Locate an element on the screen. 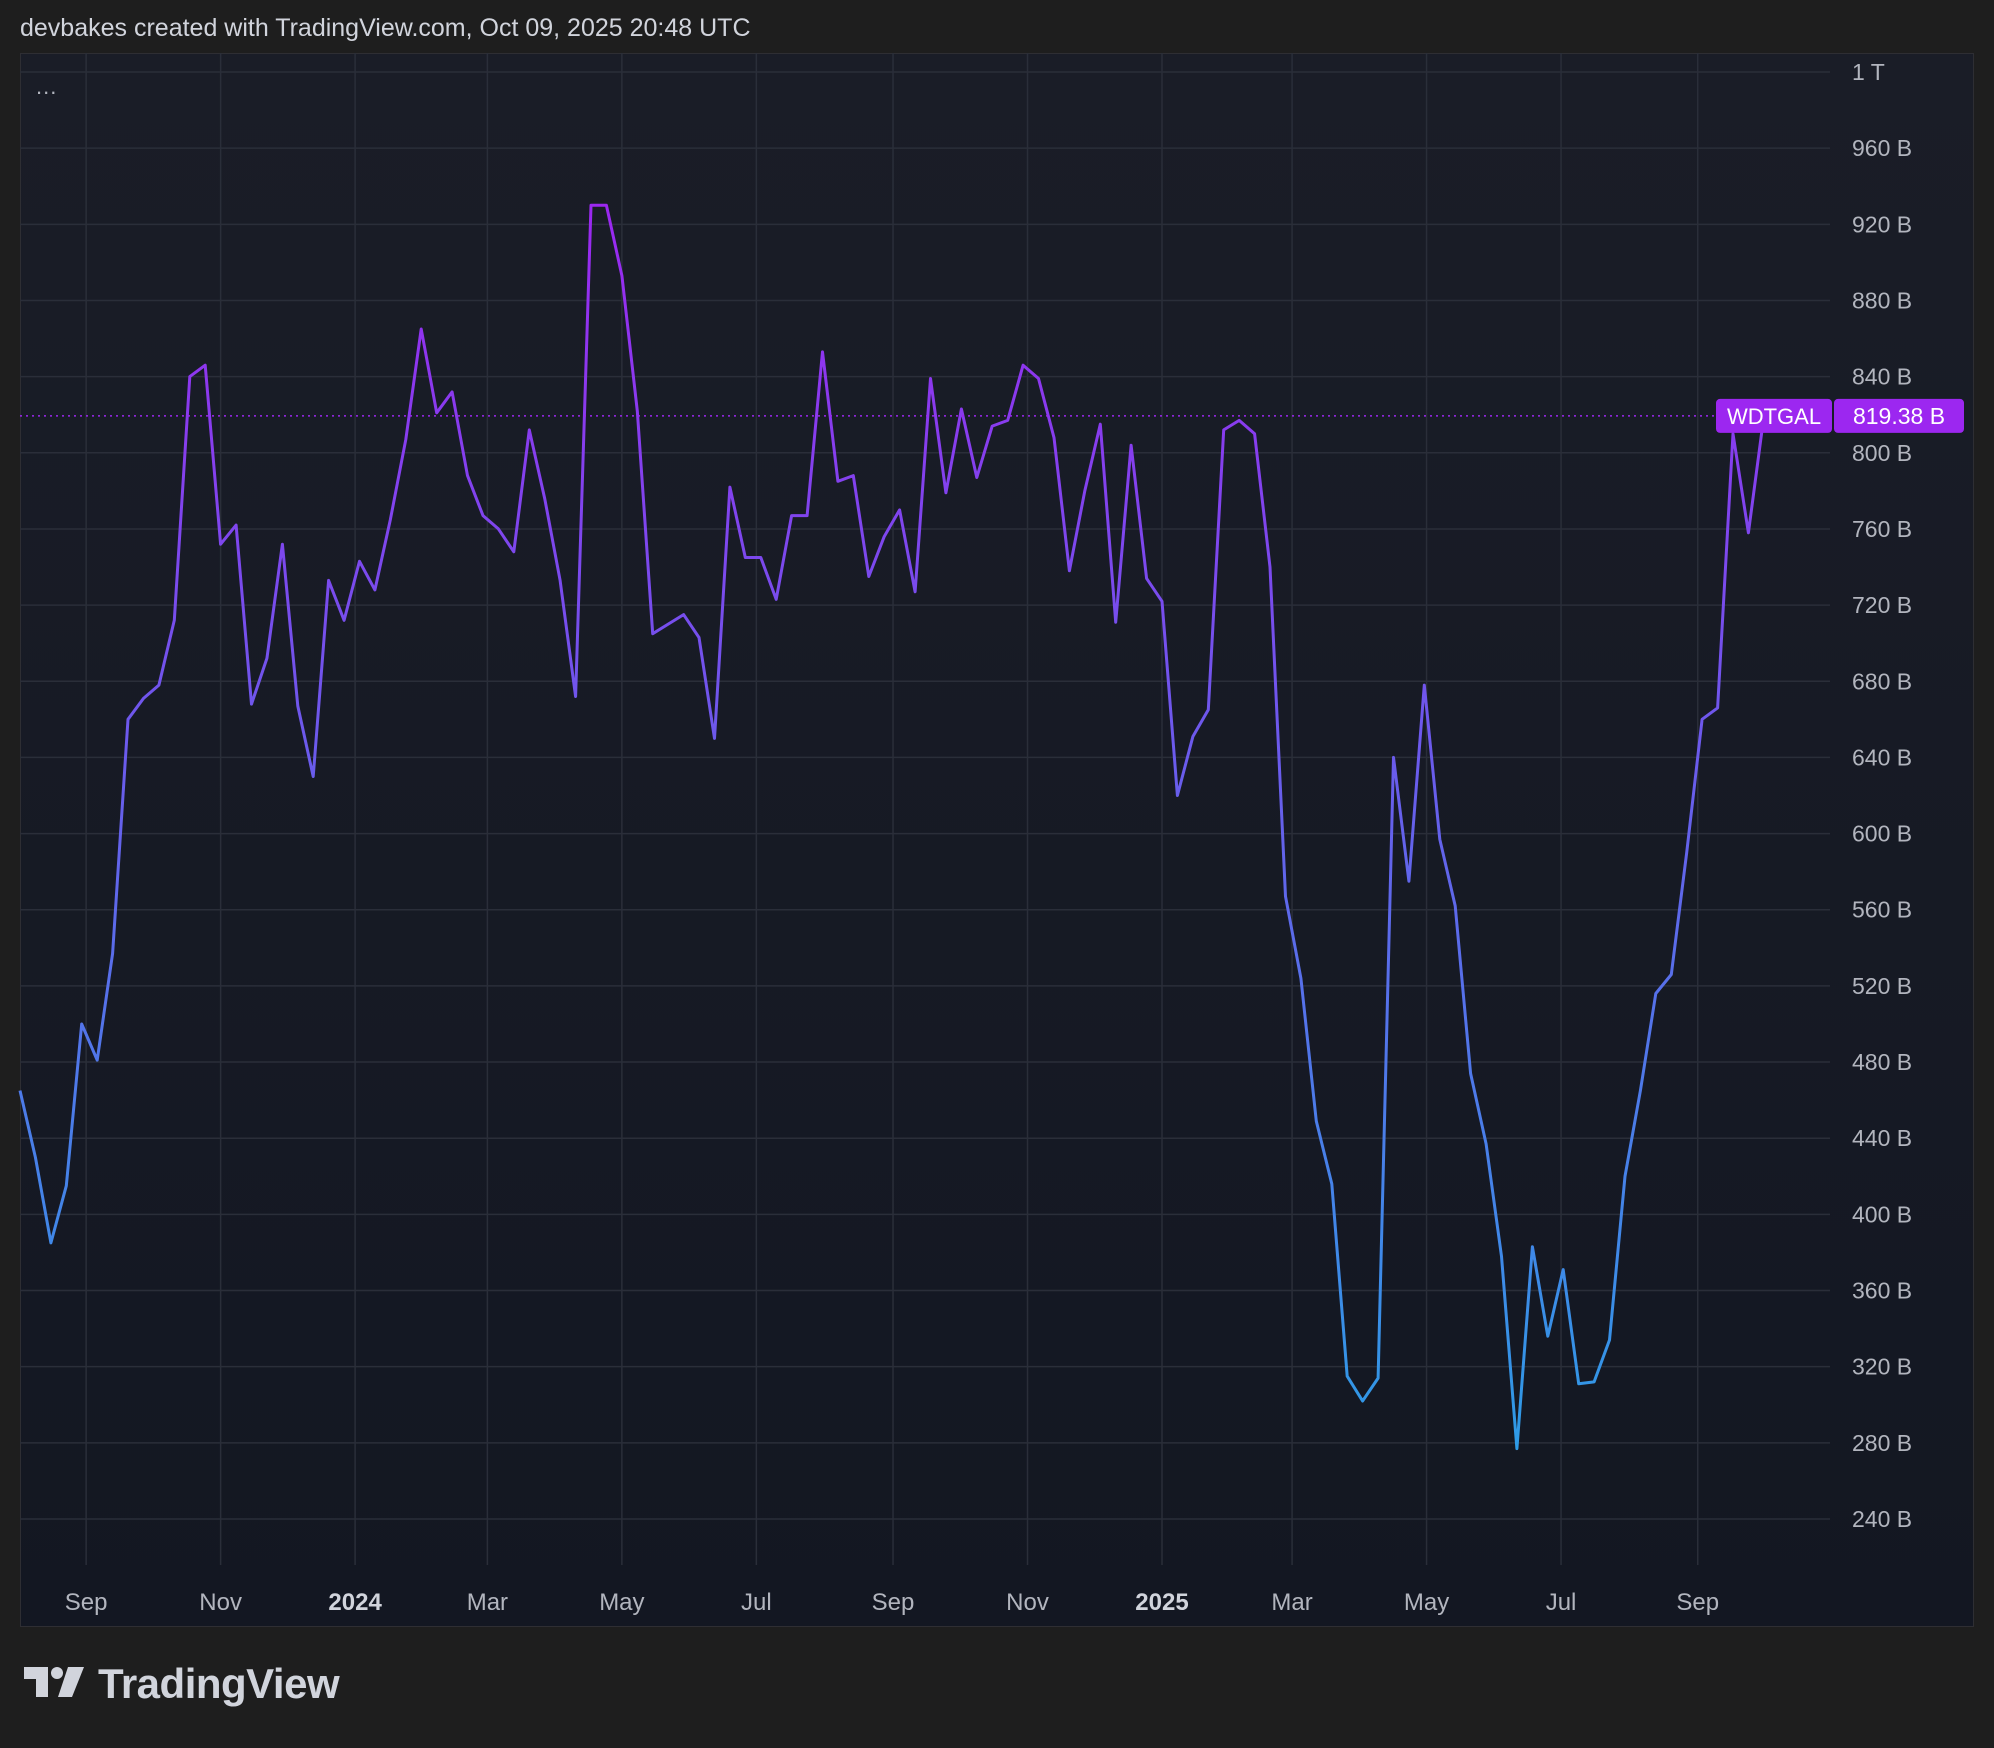 Image resolution: width=1994 pixels, height=1748 pixels. last-value-badge is located at coordinates (1899, 415).